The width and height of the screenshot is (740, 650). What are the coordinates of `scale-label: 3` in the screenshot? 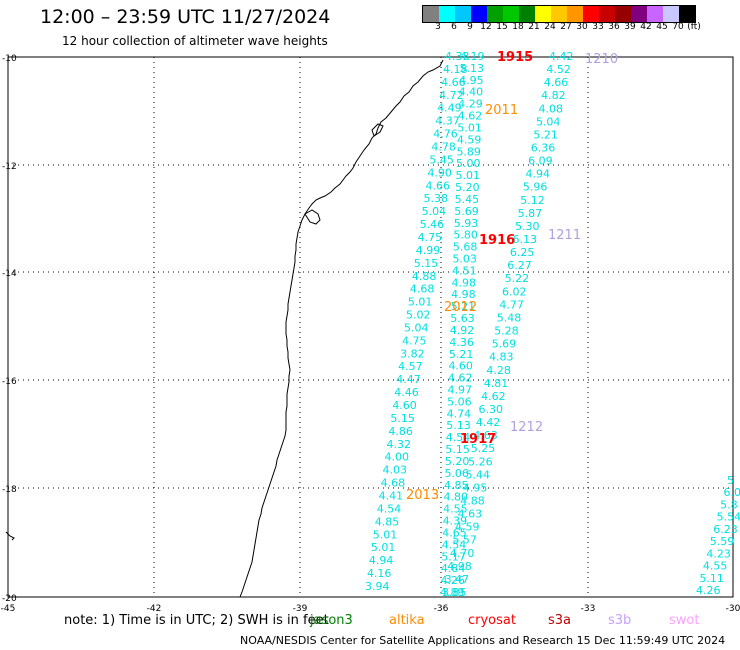 It's located at (438, 27).